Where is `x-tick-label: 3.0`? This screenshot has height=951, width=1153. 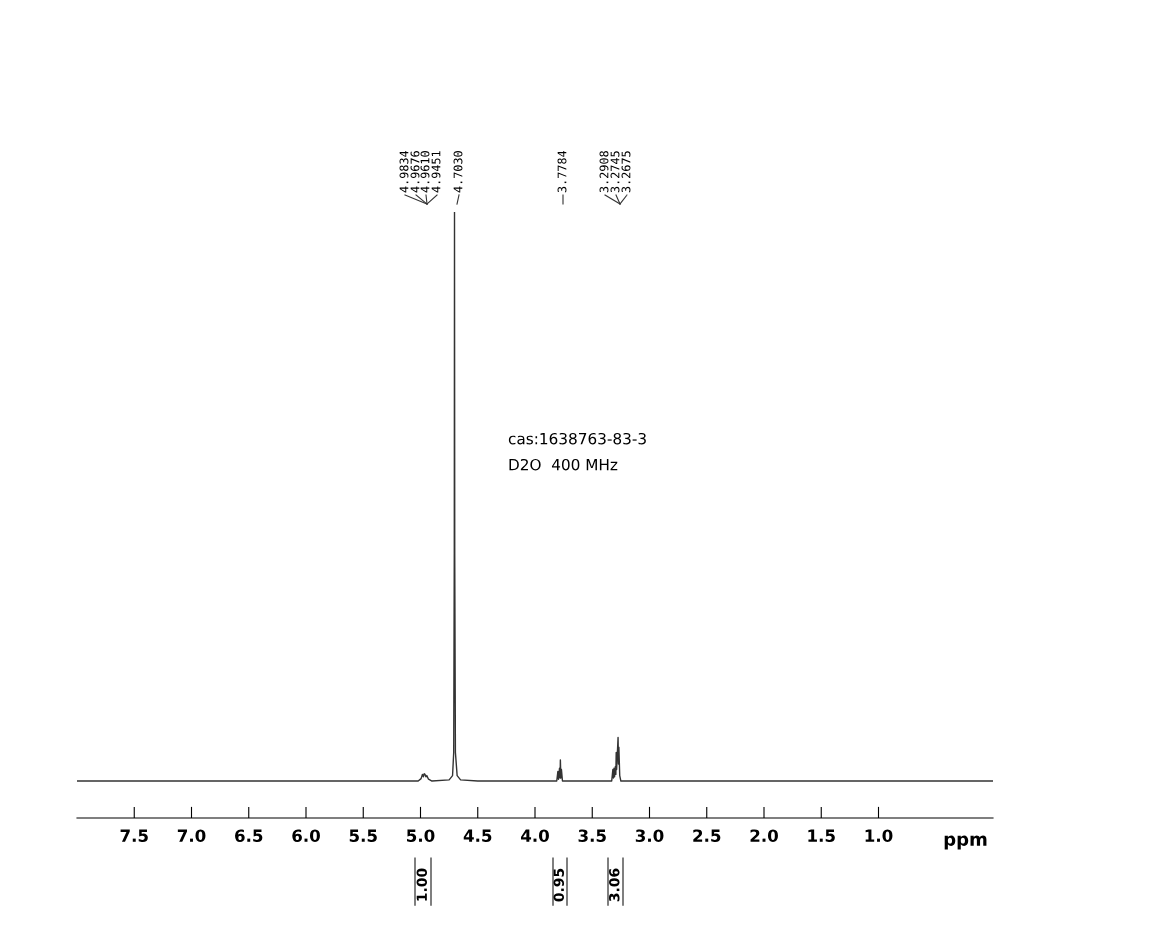
x-tick-label: 3.0 is located at coordinates (649, 836).